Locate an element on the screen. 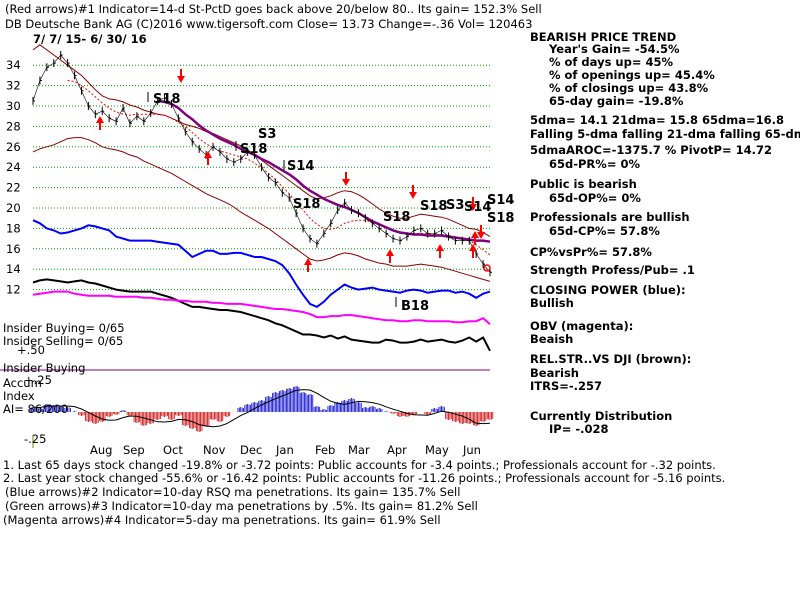  stat-row: 5dmaAROC=-1375.7 % PivotP= 14.72 is located at coordinates (651, 150).